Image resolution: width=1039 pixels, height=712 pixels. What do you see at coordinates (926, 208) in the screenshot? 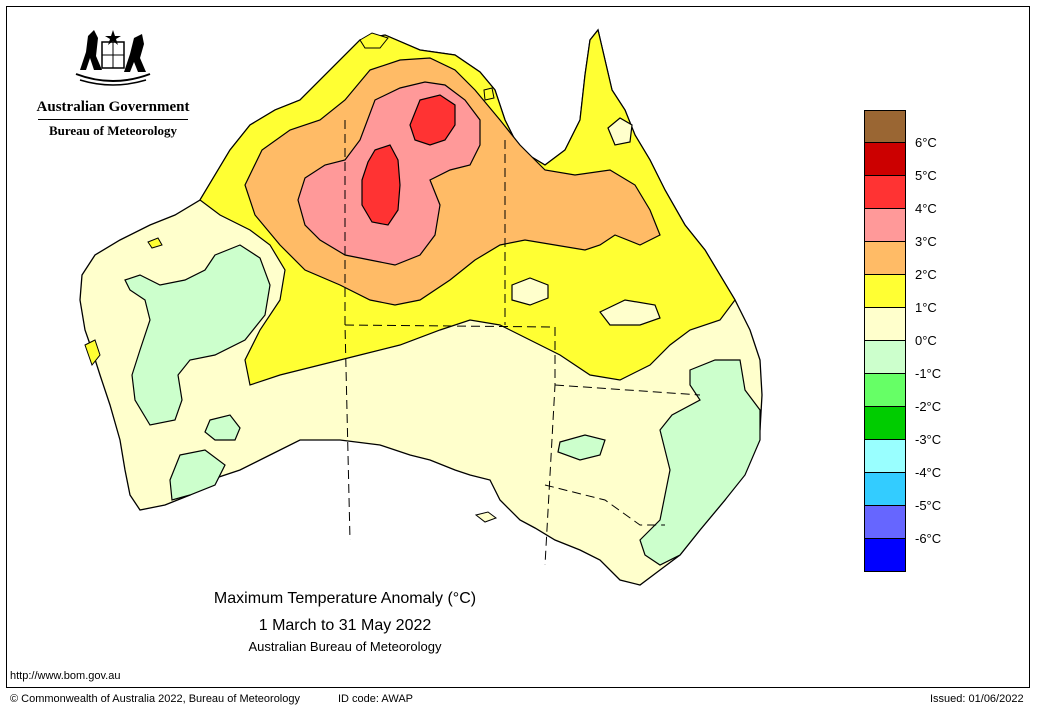
I see `legend-label: 4°C` at bounding box center [926, 208].